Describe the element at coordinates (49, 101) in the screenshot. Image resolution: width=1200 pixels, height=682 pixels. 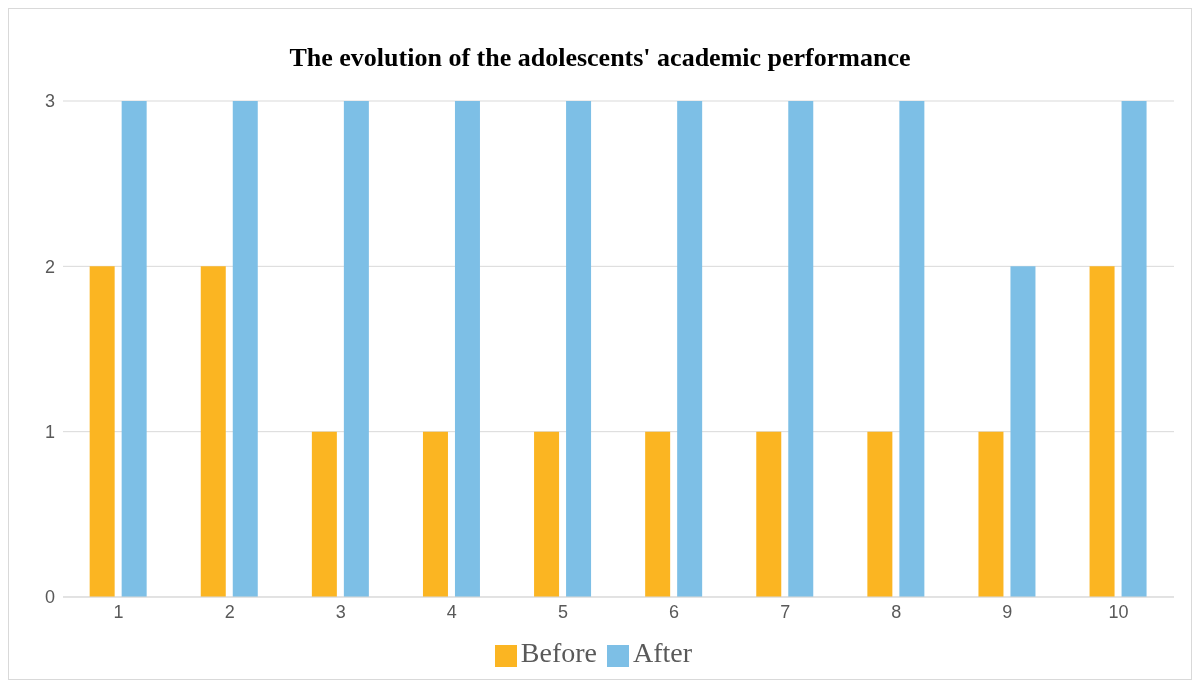
I see `y-tick-label: 3` at that location.